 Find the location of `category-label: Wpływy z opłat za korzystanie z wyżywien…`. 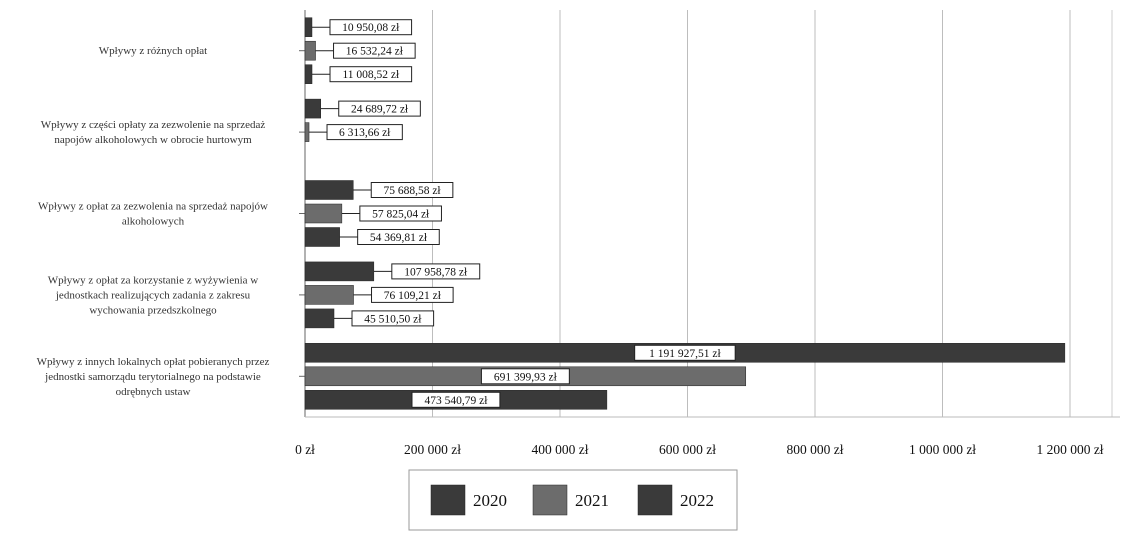

category-label: Wpływy z opłat za korzystanie z wyżywien… is located at coordinates (153, 280).